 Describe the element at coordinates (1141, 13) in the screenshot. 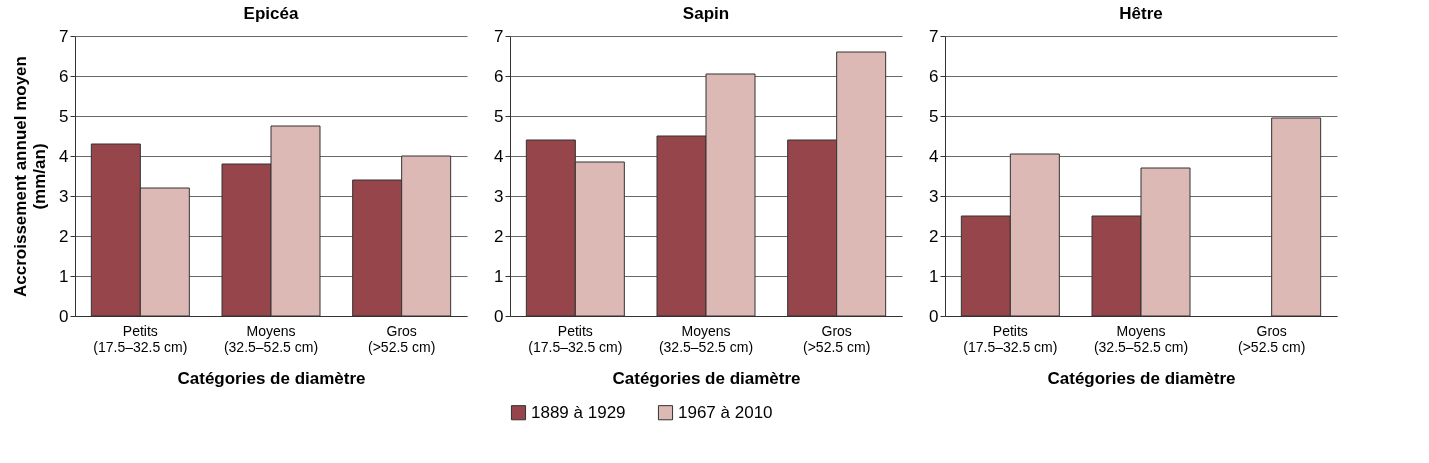

I see `chart-title: Hêtre` at that location.